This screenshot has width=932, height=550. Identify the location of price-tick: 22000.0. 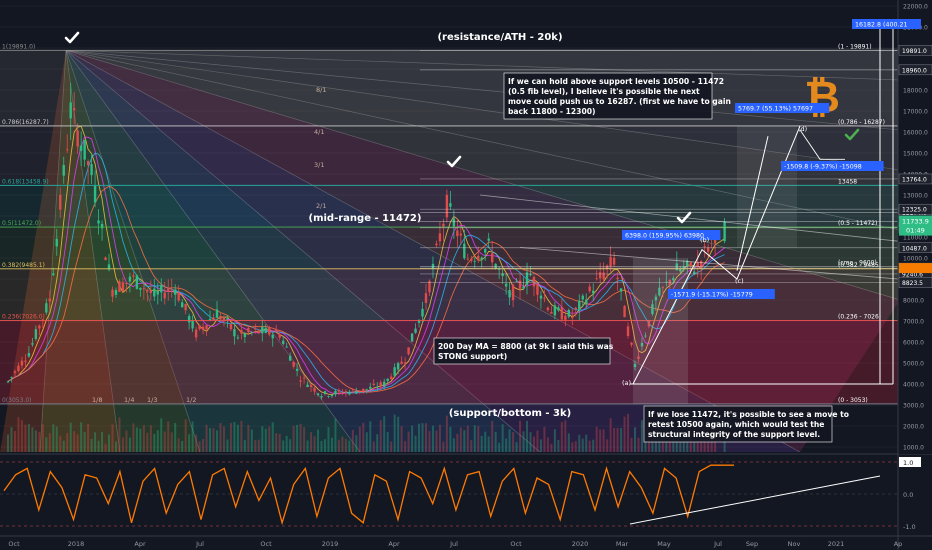
(915, 7).